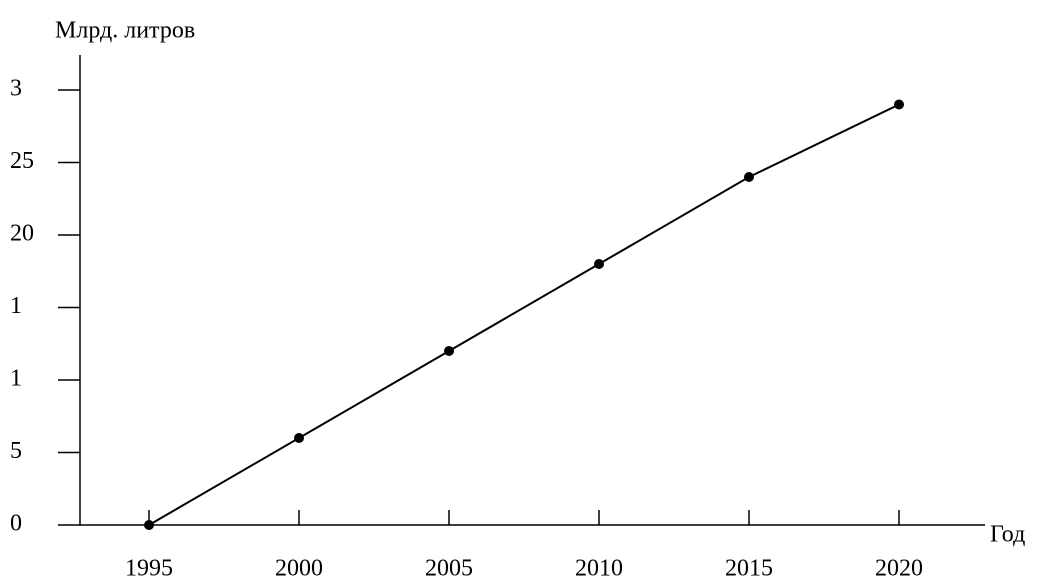 The image size is (1056, 587). What do you see at coordinates (16, 524) in the screenshot?
I see `y-tick-label: 0` at bounding box center [16, 524].